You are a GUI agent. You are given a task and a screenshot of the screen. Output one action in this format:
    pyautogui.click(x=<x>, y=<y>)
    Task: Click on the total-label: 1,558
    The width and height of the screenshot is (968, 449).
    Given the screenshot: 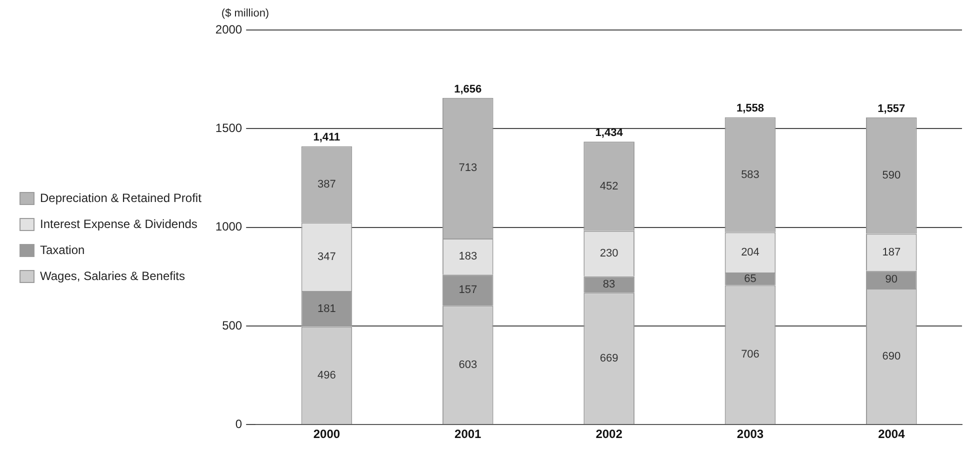 What is the action you would take?
    pyautogui.click(x=750, y=108)
    